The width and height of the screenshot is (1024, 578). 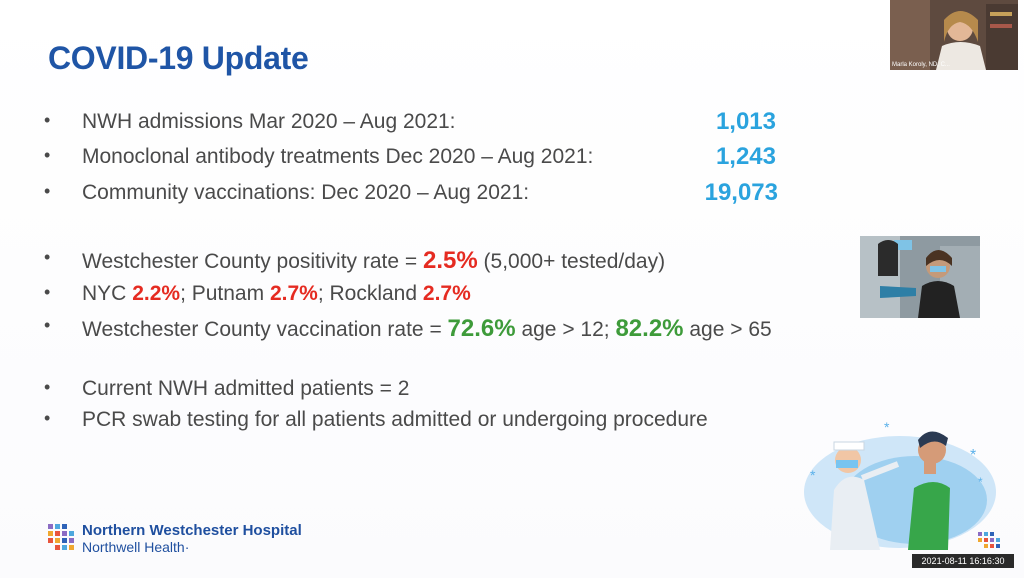 I want to click on recording-timestamp: 2021-08-11 16:16:30, so click(x=963, y=561).